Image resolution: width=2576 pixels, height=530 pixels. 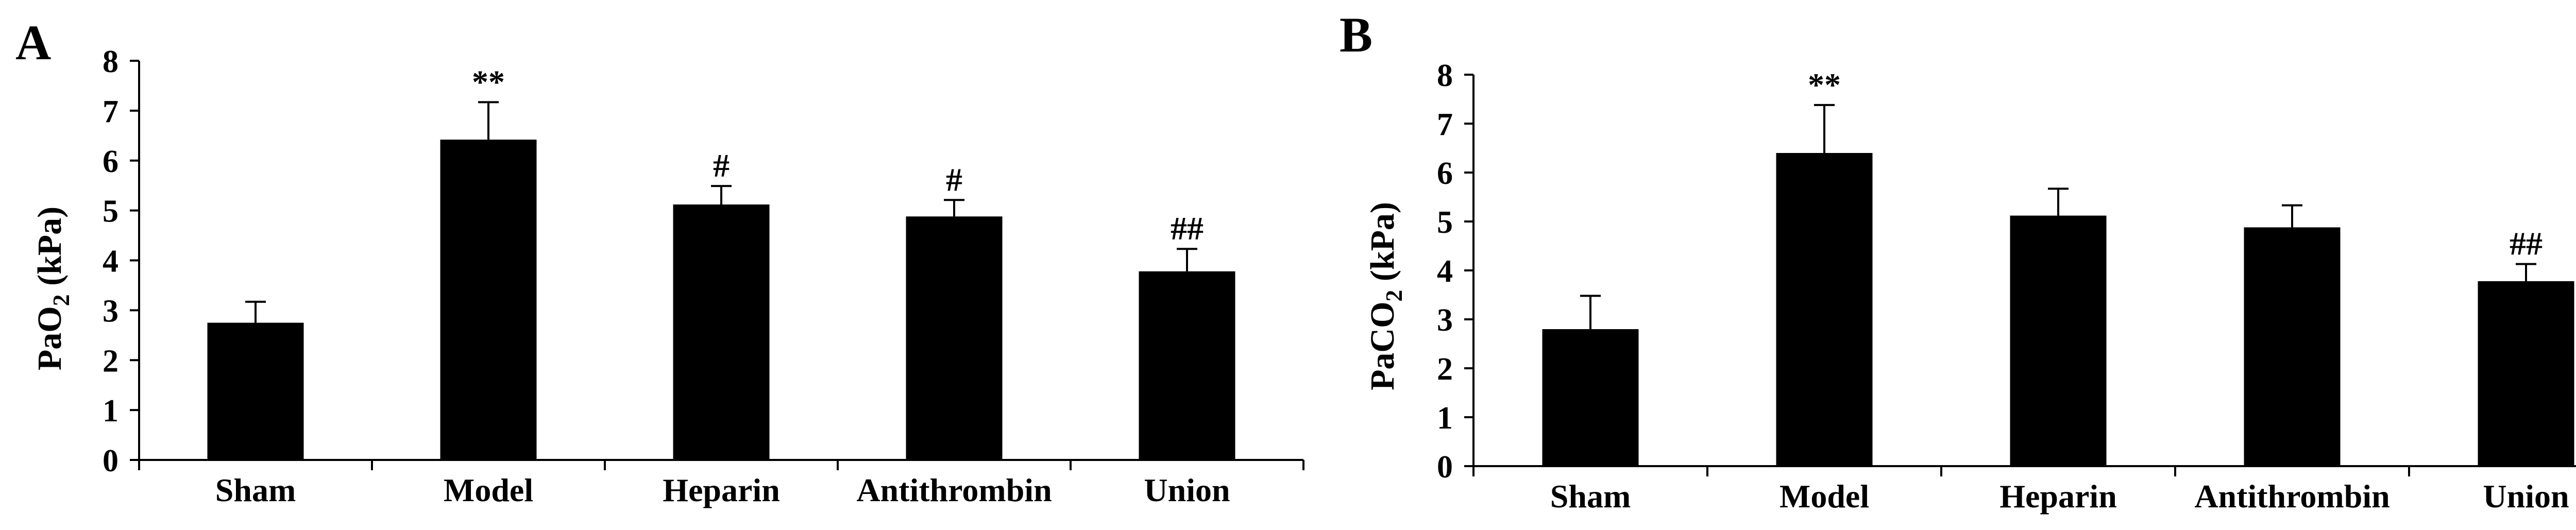 What do you see at coordinates (33, 42) in the screenshot?
I see `panel-label: A` at bounding box center [33, 42].